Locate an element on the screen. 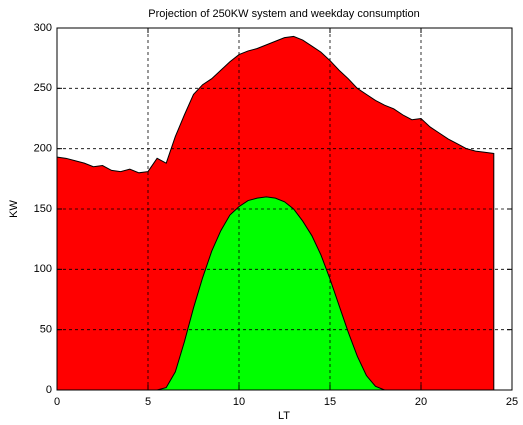  y-tick-label: 300 is located at coordinates (43, 28).